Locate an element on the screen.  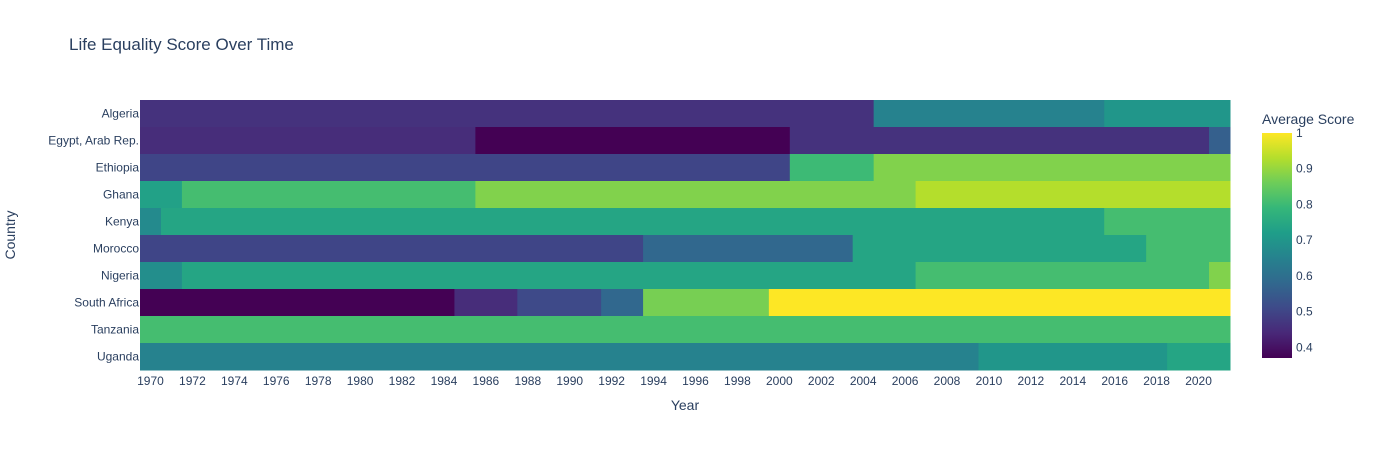
x-tick-label: 1990 is located at coordinates (569, 381).